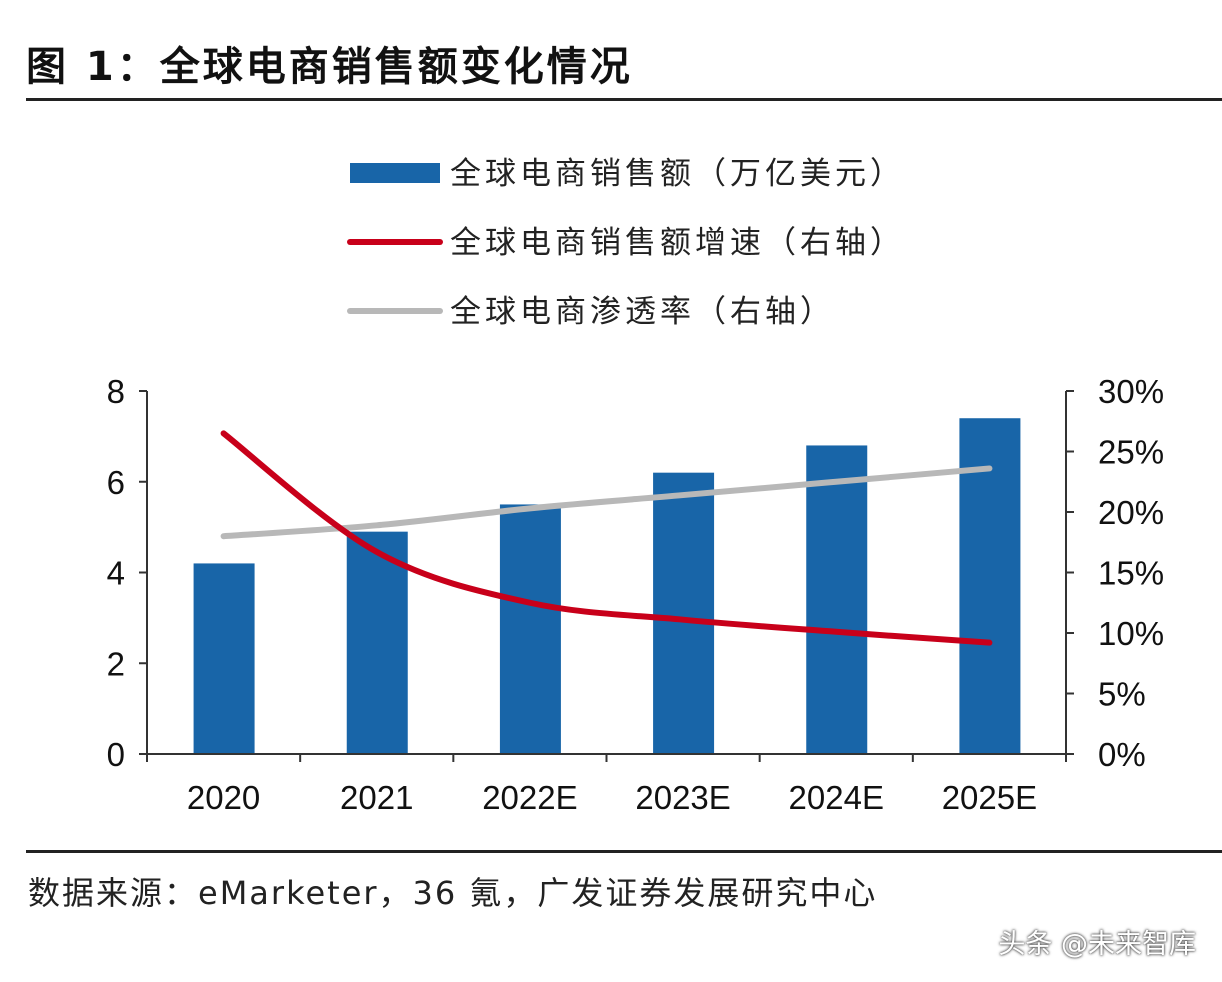 This screenshot has width=1222, height=982. What do you see at coordinates (989, 797) in the screenshot?
I see `x-tick-label: 2025E` at bounding box center [989, 797].